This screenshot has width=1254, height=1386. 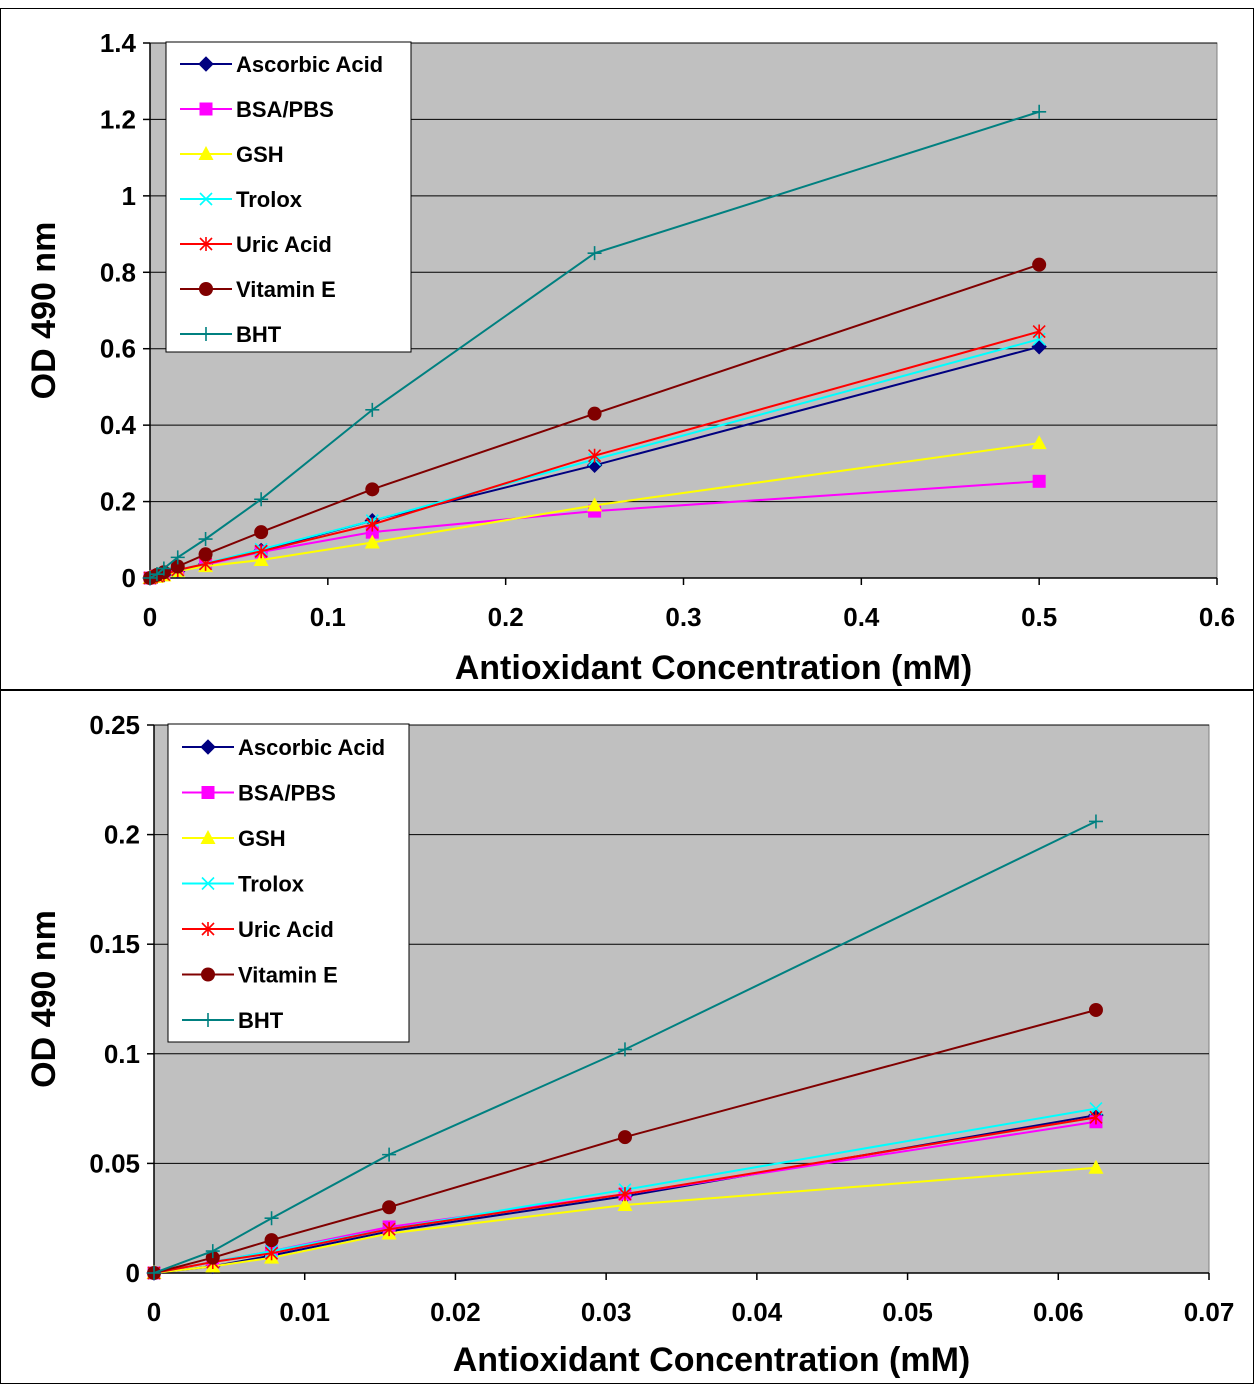 What do you see at coordinates (1058, 1312) in the screenshot?
I see `bottom-x-tick-label: 0.06` at bounding box center [1058, 1312].